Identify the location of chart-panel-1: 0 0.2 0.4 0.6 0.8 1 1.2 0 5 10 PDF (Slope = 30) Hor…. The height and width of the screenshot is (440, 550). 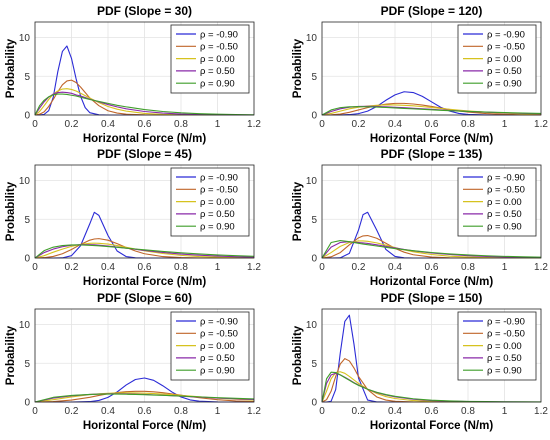
(133, 74).